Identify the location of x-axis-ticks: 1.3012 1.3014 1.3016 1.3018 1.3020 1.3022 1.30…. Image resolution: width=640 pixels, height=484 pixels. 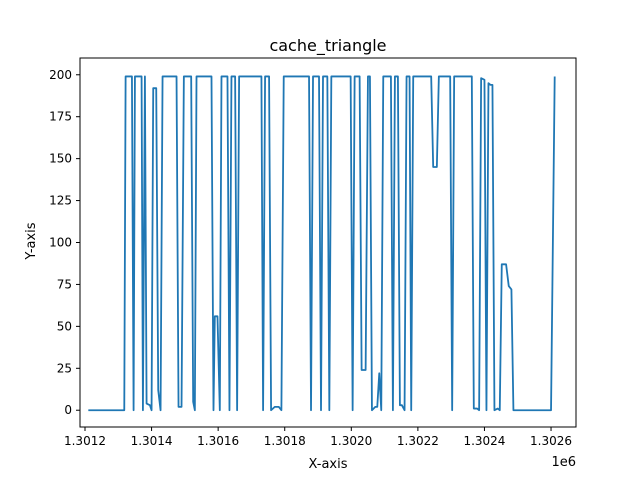
(318, 437).